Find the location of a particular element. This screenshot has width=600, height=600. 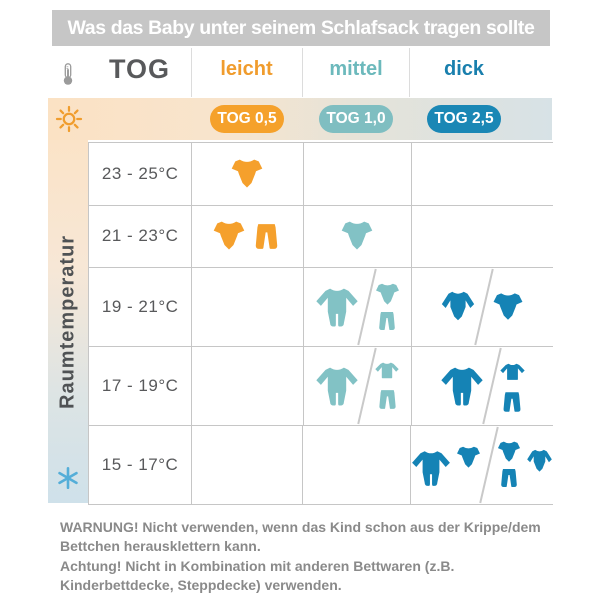

table-row: 23 - 25°C is located at coordinates (321, 174).